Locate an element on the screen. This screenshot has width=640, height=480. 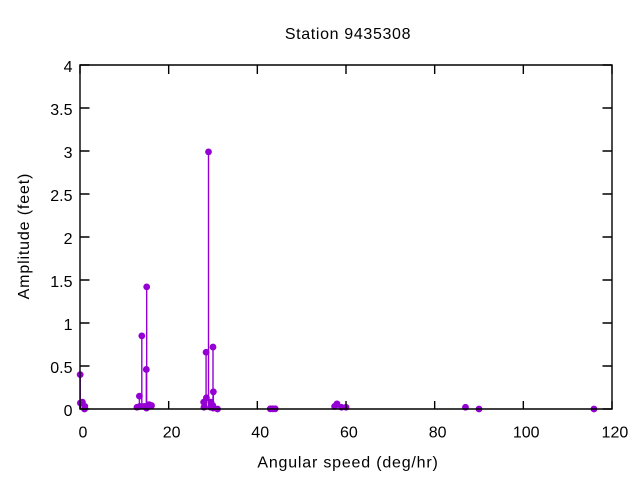
svg-text: Amplitude (feet) is located at coordinates (24, 236).